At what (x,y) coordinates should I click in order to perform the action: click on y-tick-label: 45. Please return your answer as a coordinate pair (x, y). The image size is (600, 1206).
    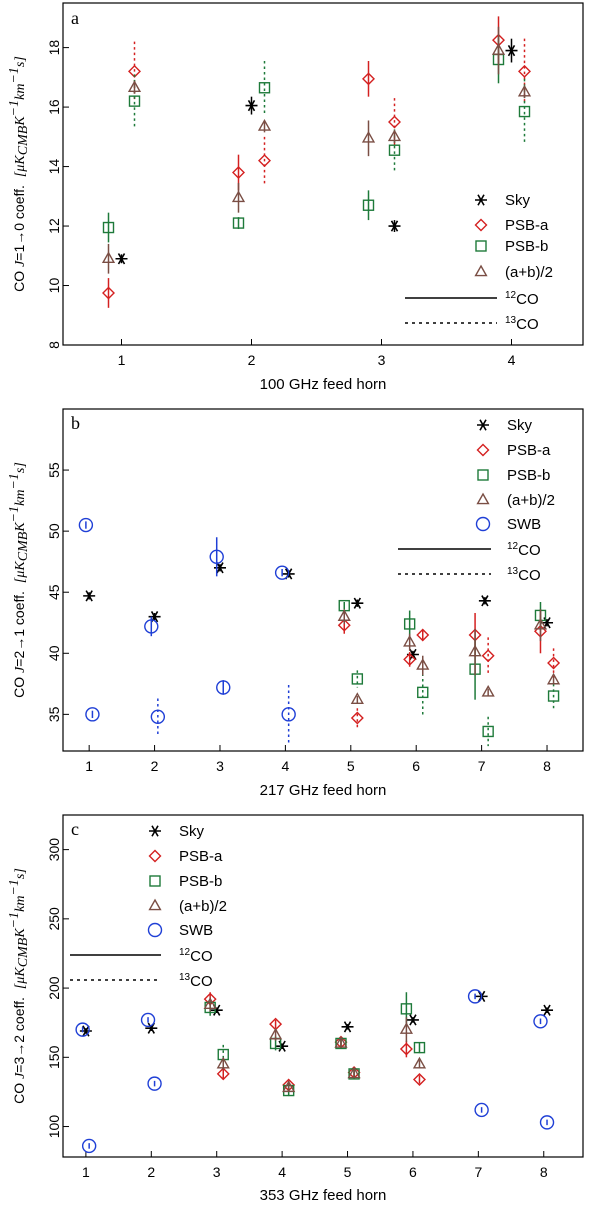
    Looking at the image, I should click on (54, 592).